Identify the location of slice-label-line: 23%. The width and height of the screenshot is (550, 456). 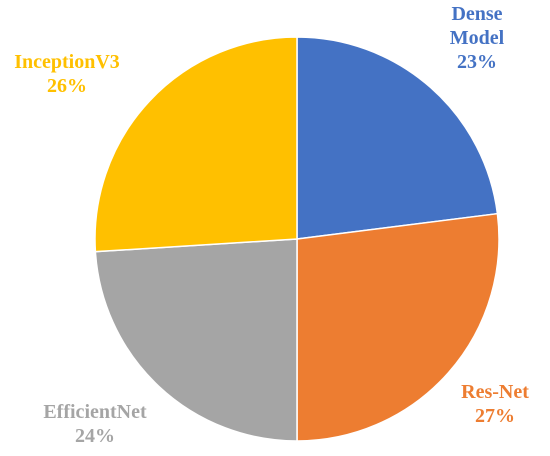
(477, 62).